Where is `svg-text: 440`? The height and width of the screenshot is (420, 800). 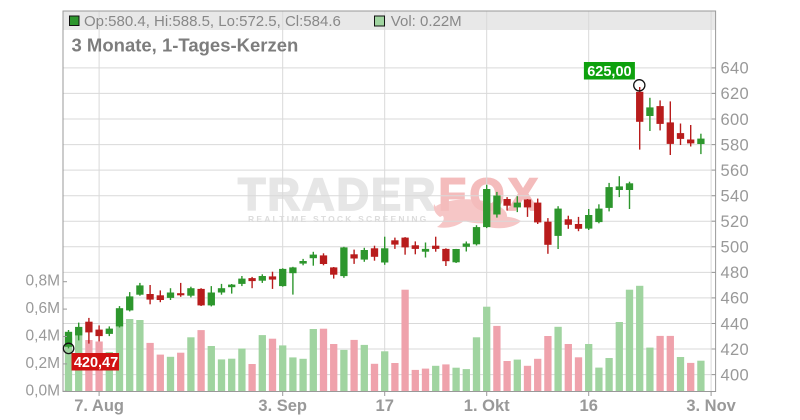 svg-text: 440 is located at coordinates (735, 324).